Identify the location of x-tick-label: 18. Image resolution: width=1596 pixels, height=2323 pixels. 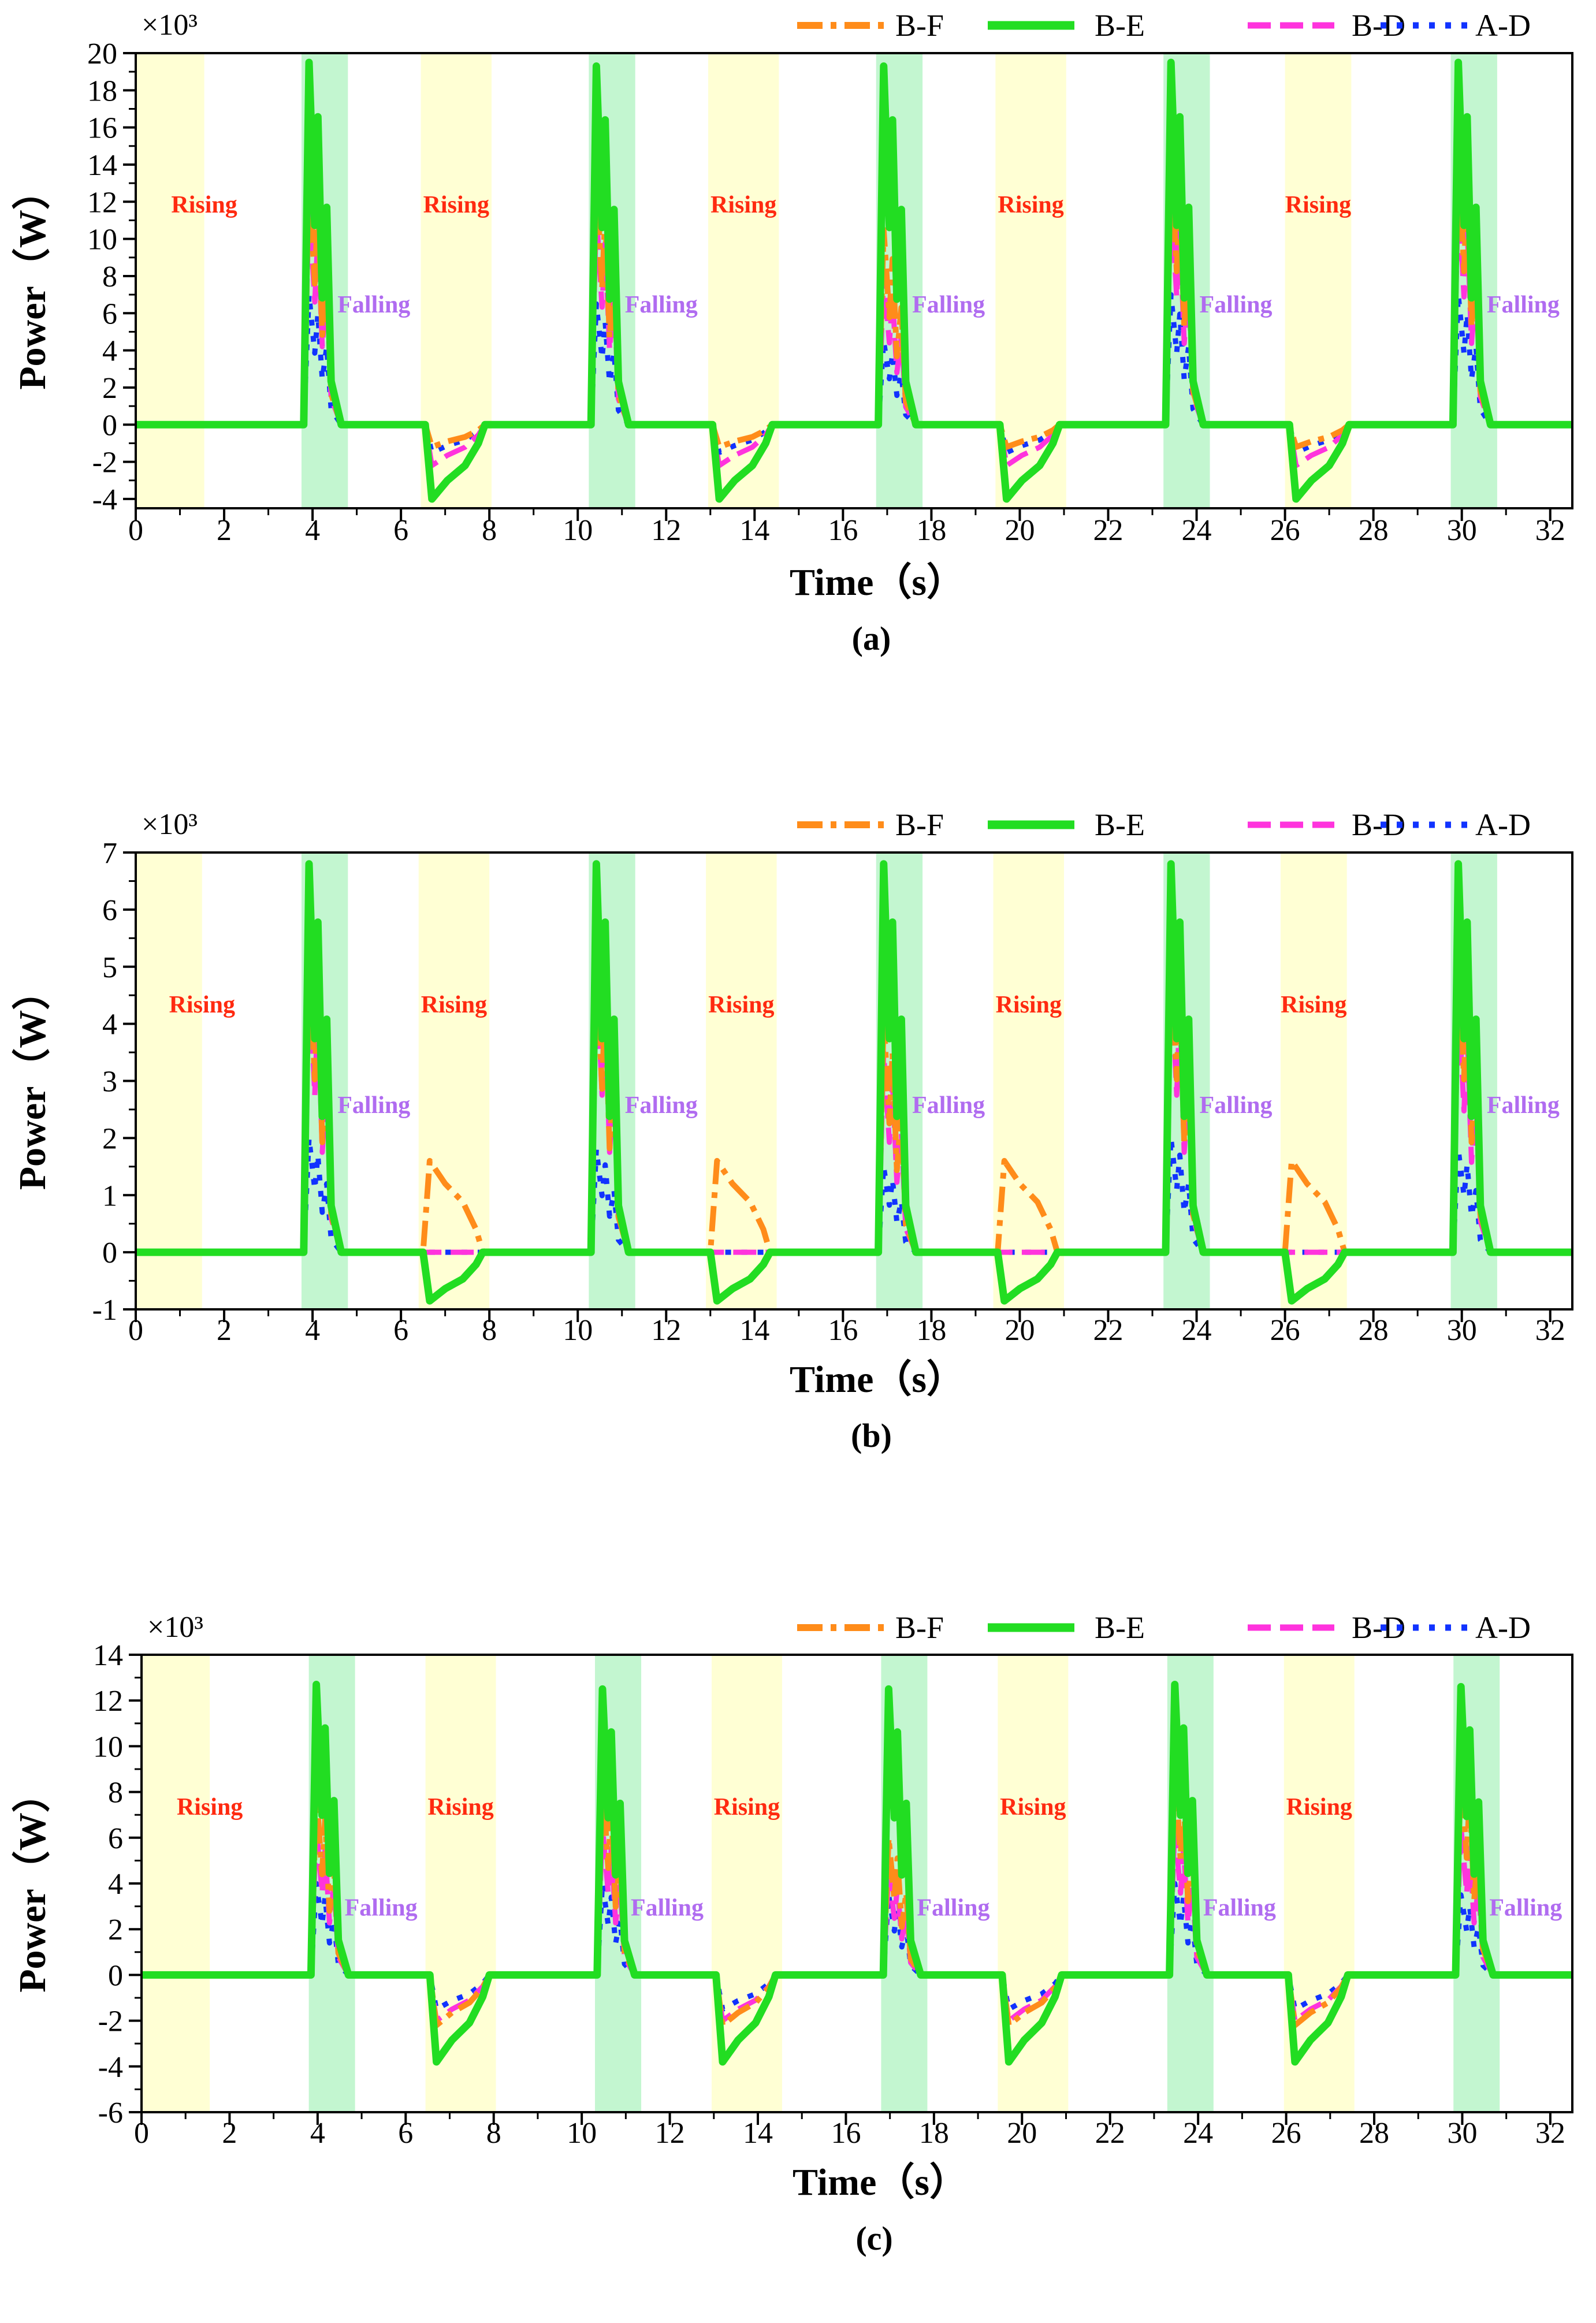
(934, 2133).